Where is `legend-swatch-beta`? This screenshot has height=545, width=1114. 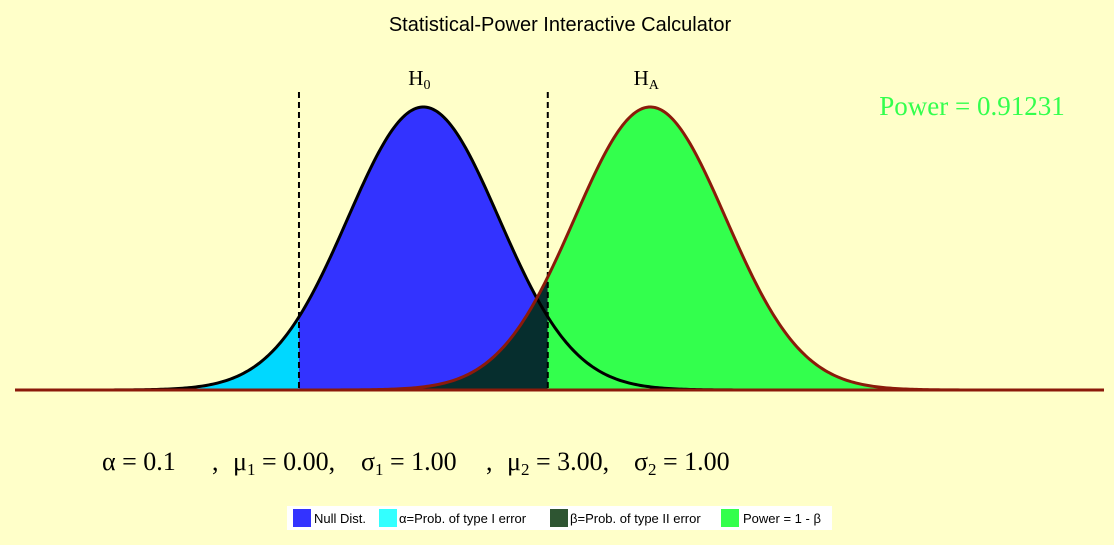
legend-swatch-beta is located at coordinates (559, 518).